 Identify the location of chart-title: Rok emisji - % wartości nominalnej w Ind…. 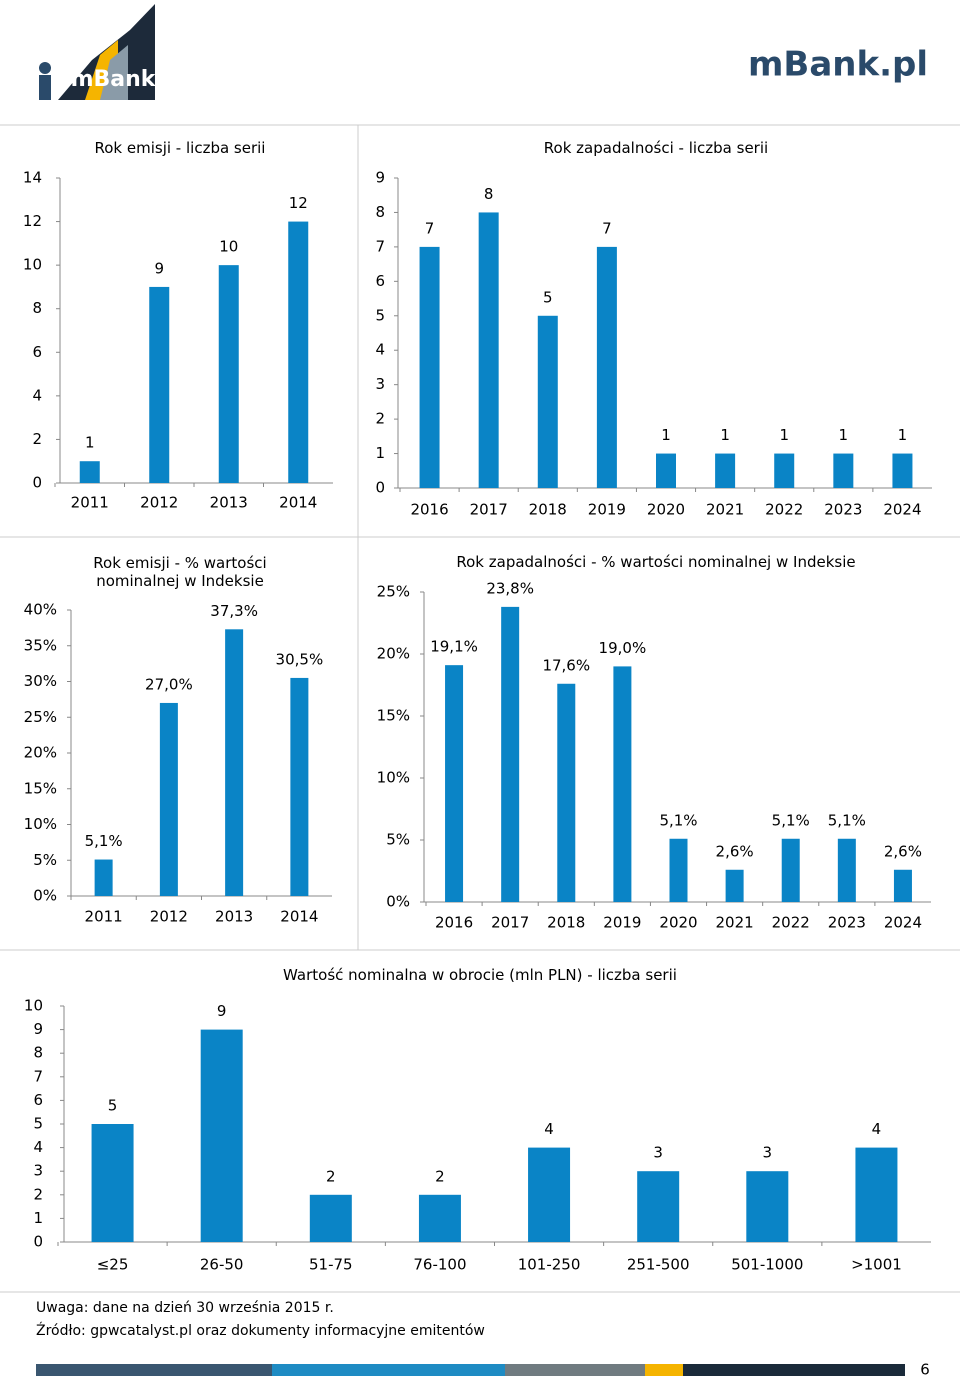
(180, 572).